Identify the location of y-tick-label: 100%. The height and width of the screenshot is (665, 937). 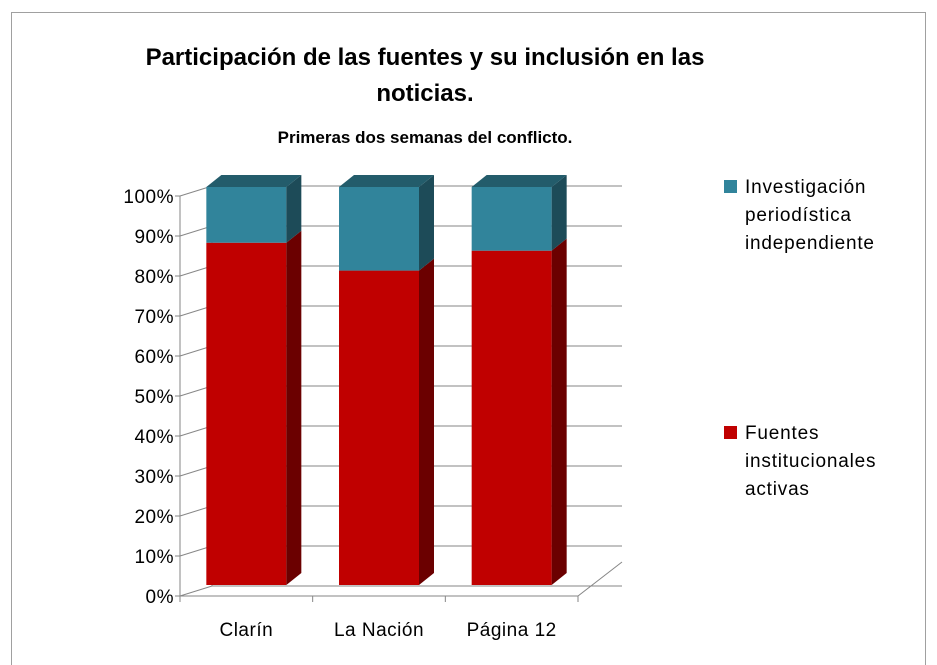
(148, 197).